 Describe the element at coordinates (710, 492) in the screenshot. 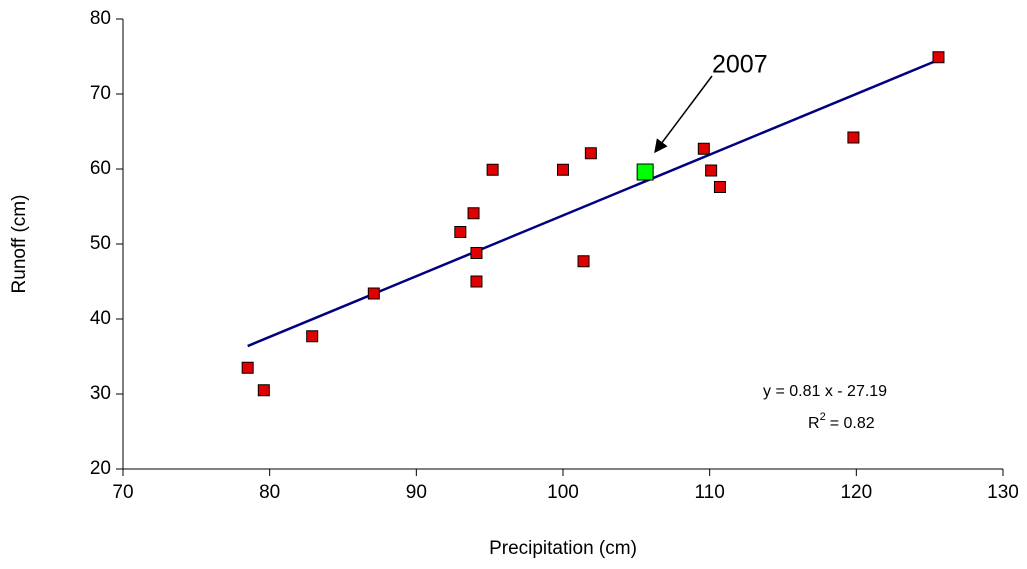

I see `x-tick-label: 110` at that location.